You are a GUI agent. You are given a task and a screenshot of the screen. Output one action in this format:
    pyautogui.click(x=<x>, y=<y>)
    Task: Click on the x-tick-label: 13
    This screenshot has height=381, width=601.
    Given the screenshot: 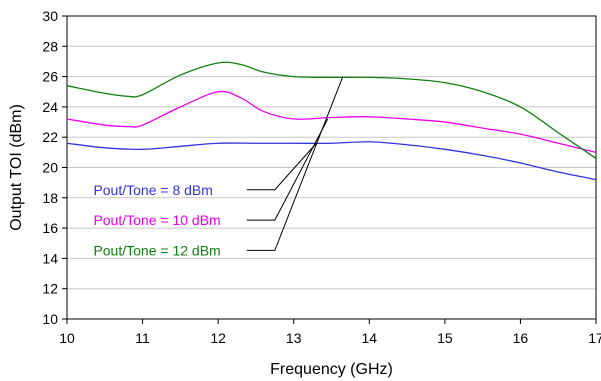 What is the action you would take?
    pyautogui.click(x=294, y=338)
    